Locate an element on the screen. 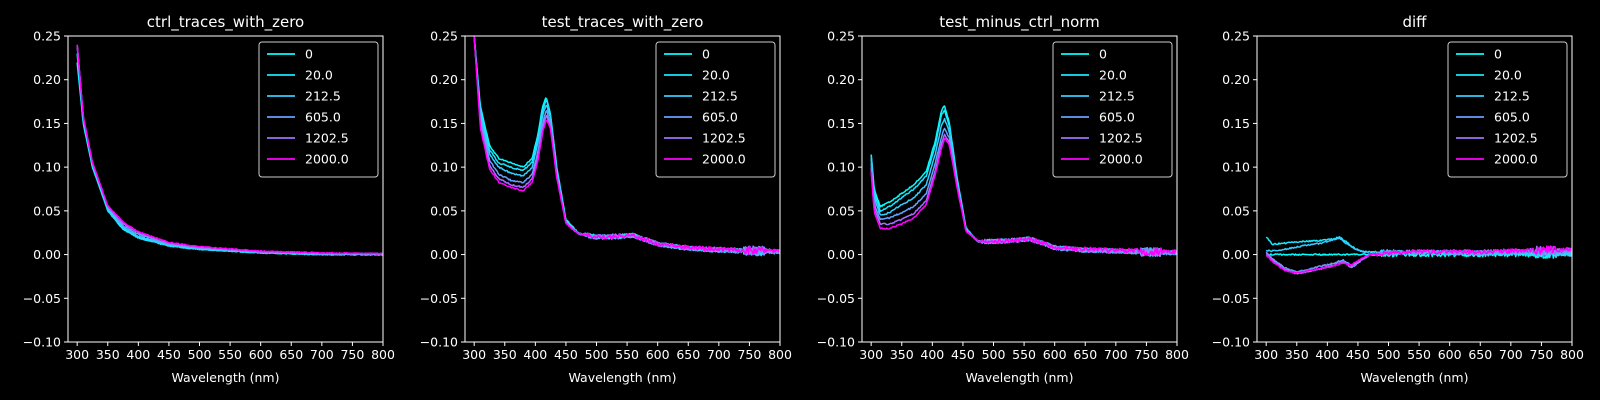 This screenshot has width=1600, height=400. panel-title: diff is located at coordinates (1414, 22).